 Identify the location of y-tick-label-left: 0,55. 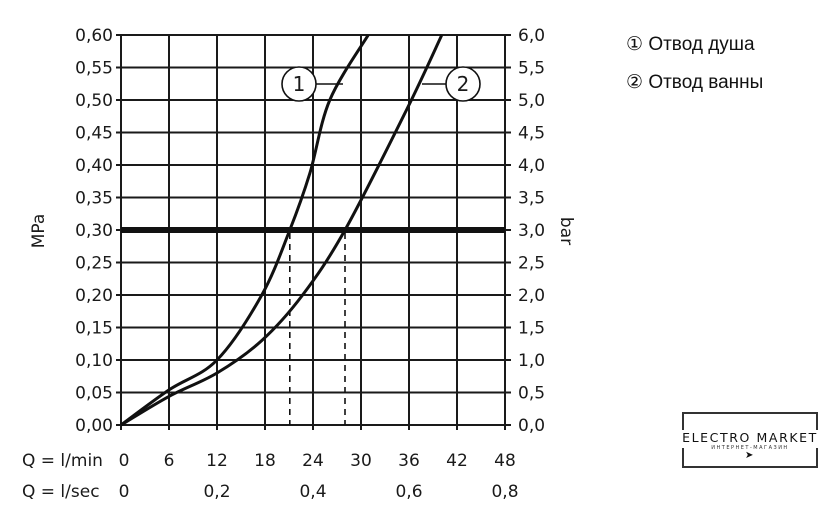
(94, 69).